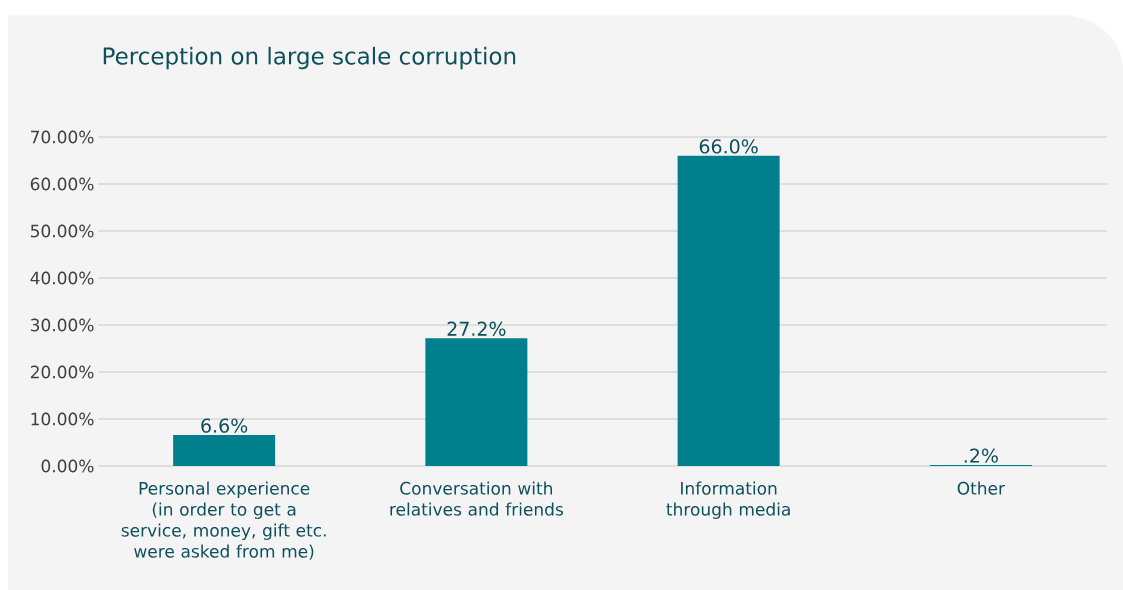 The height and width of the screenshot is (590, 1123). Describe the element at coordinates (62, 184) in the screenshot. I see `y-tick-label: 60.00%` at that location.